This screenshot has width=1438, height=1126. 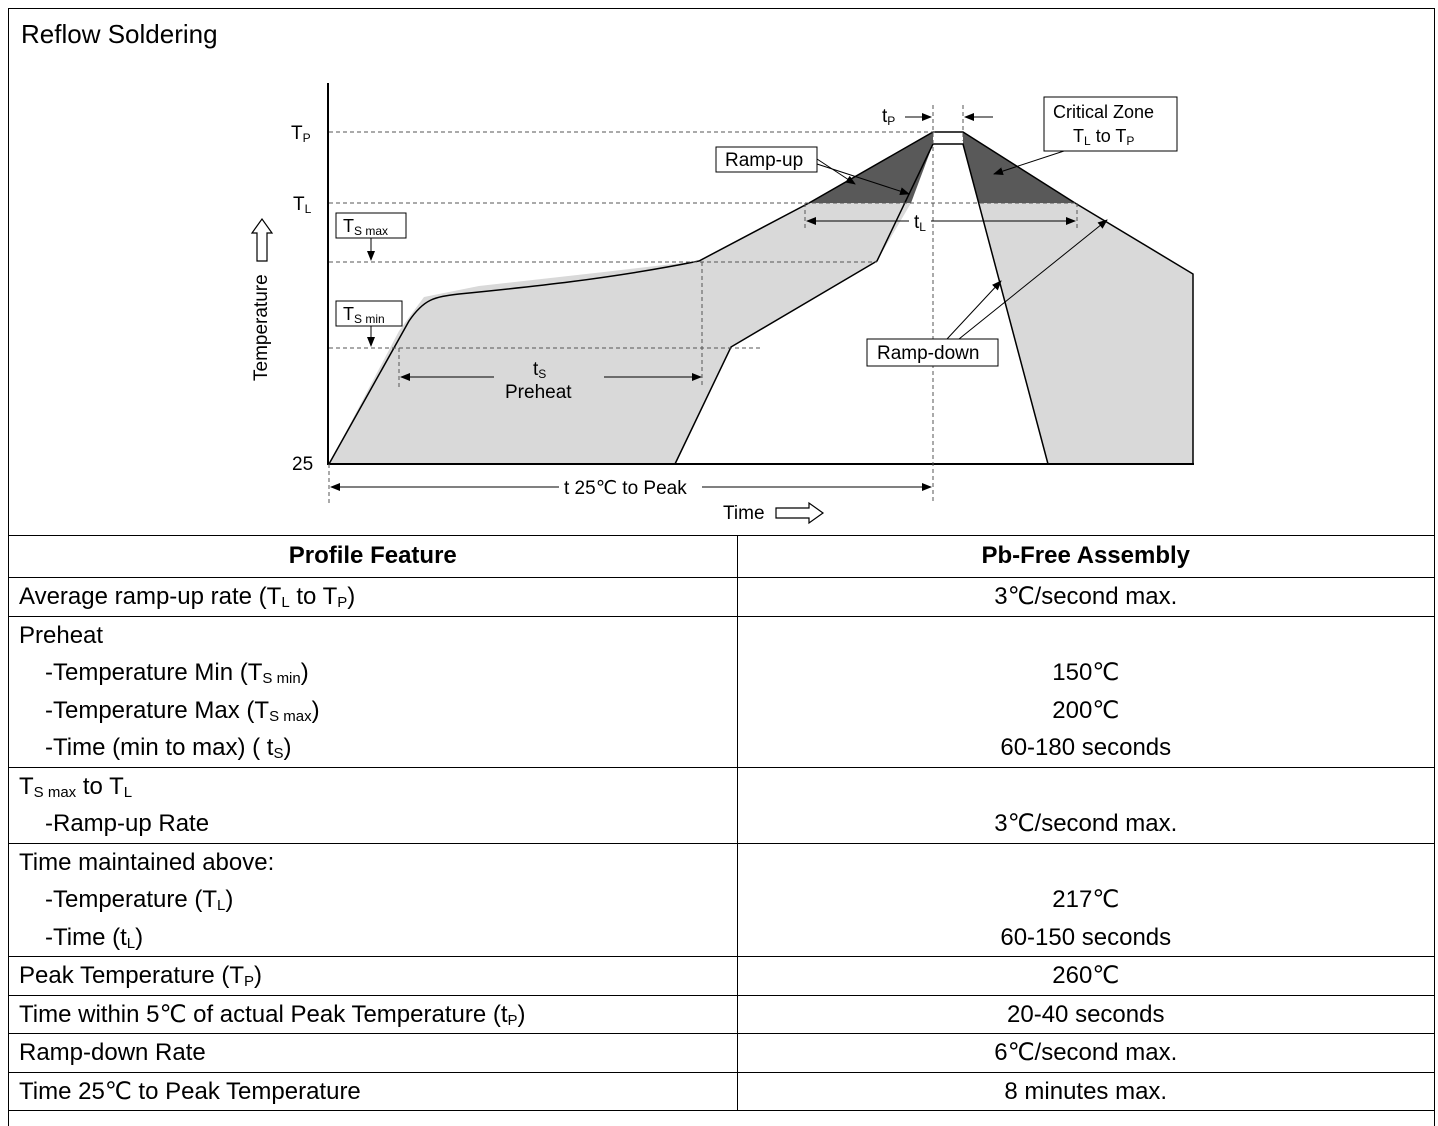 I want to click on cooling-shade-region, so click(x=1086, y=333).